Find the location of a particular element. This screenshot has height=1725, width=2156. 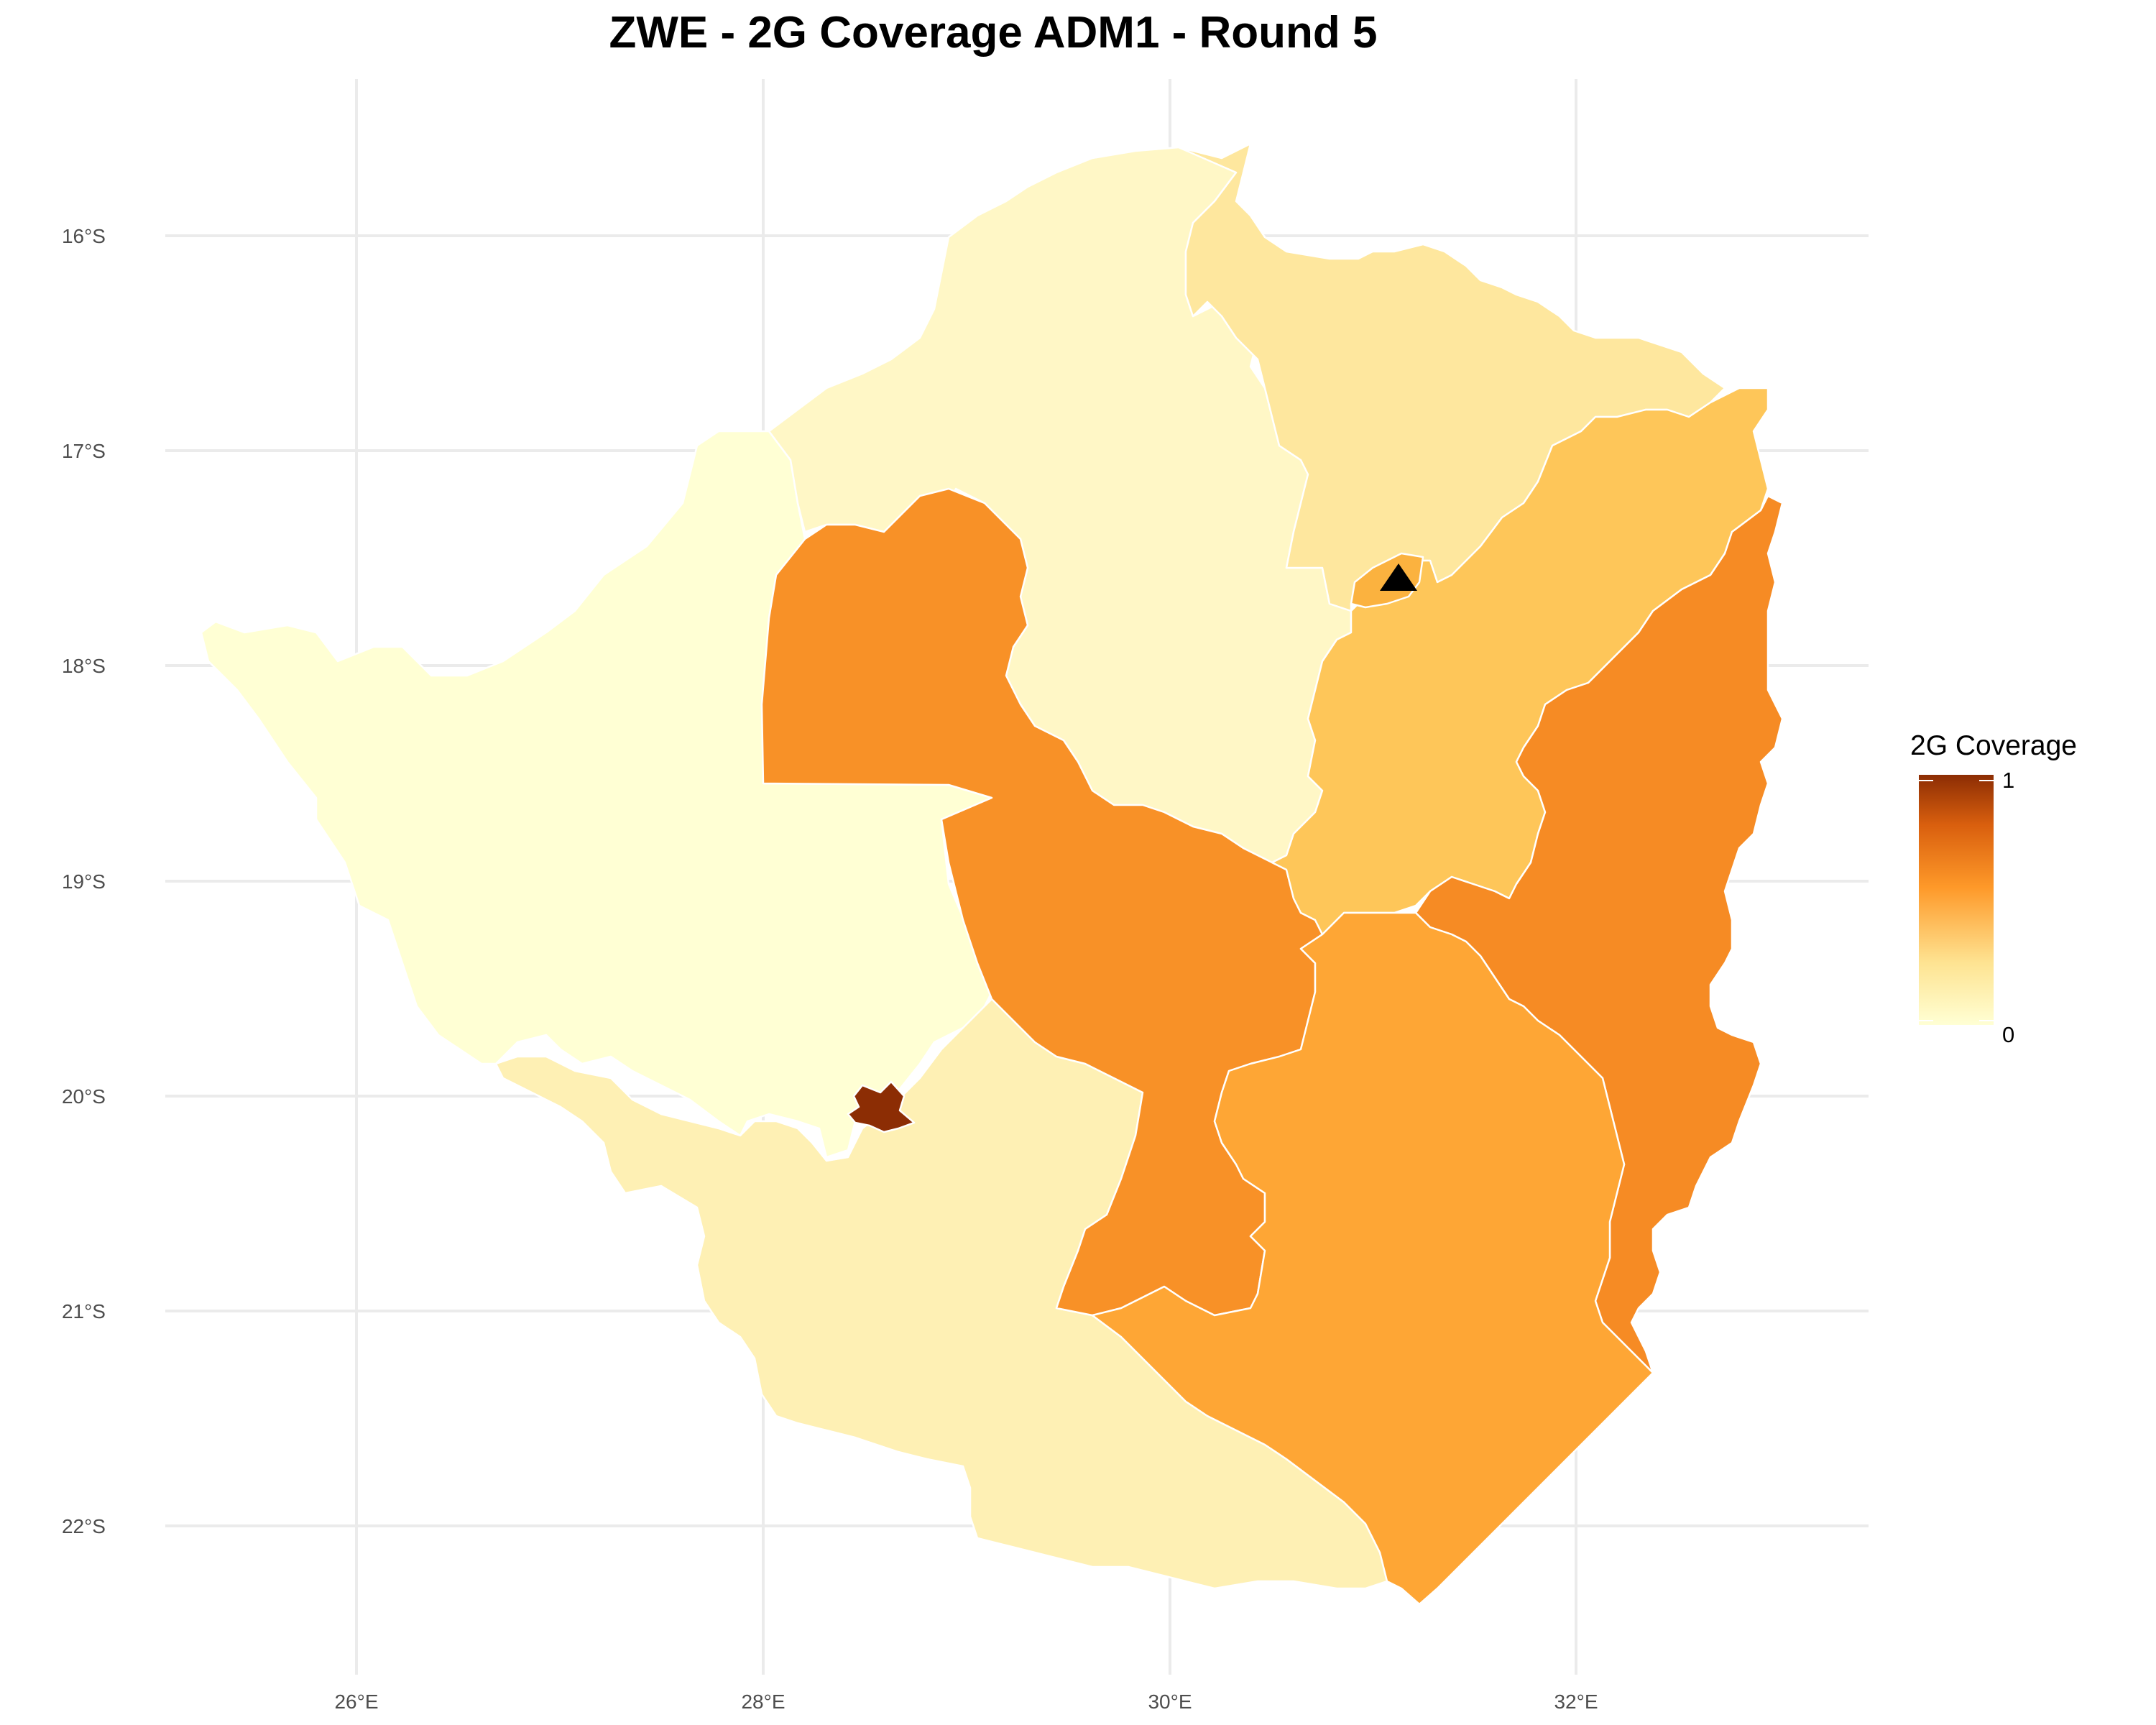

legend-title: 2G Coverage is located at coordinates (1993, 745).